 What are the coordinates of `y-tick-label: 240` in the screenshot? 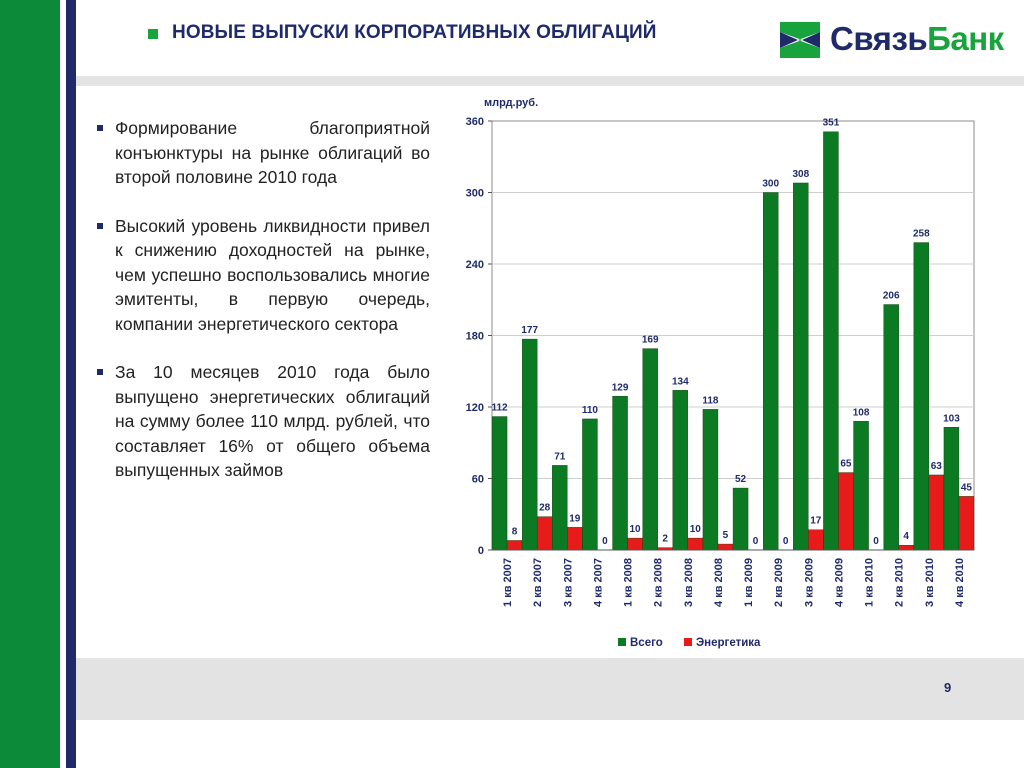 It's located at (475, 265).